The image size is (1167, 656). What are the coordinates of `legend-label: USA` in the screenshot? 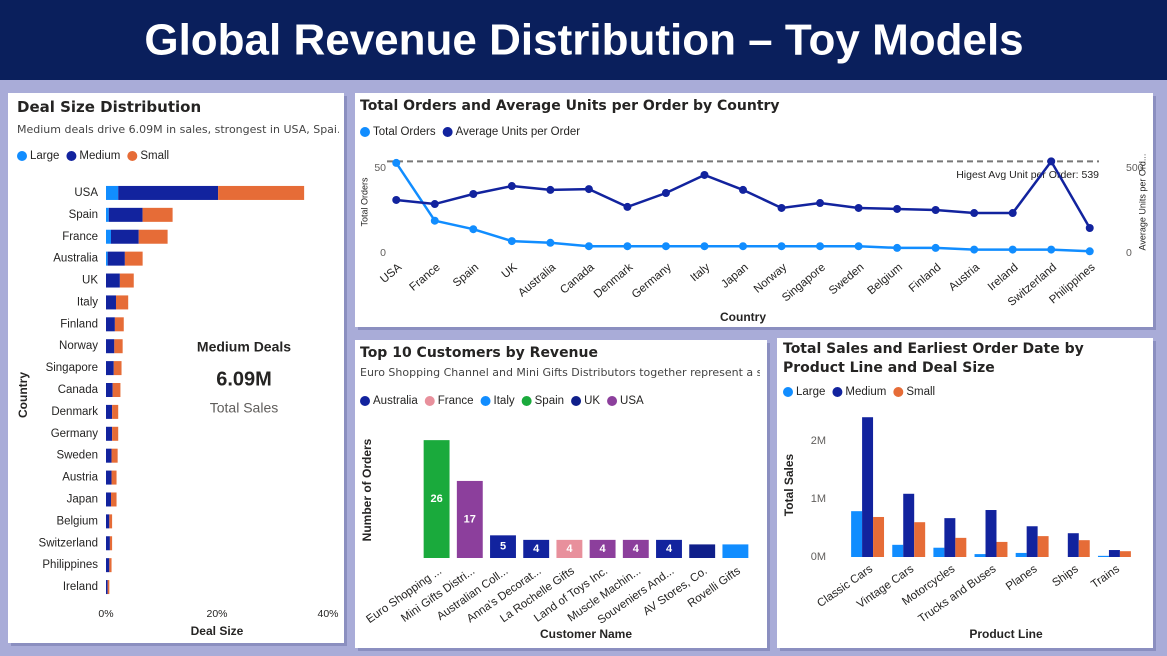 It's located at (632, 401).